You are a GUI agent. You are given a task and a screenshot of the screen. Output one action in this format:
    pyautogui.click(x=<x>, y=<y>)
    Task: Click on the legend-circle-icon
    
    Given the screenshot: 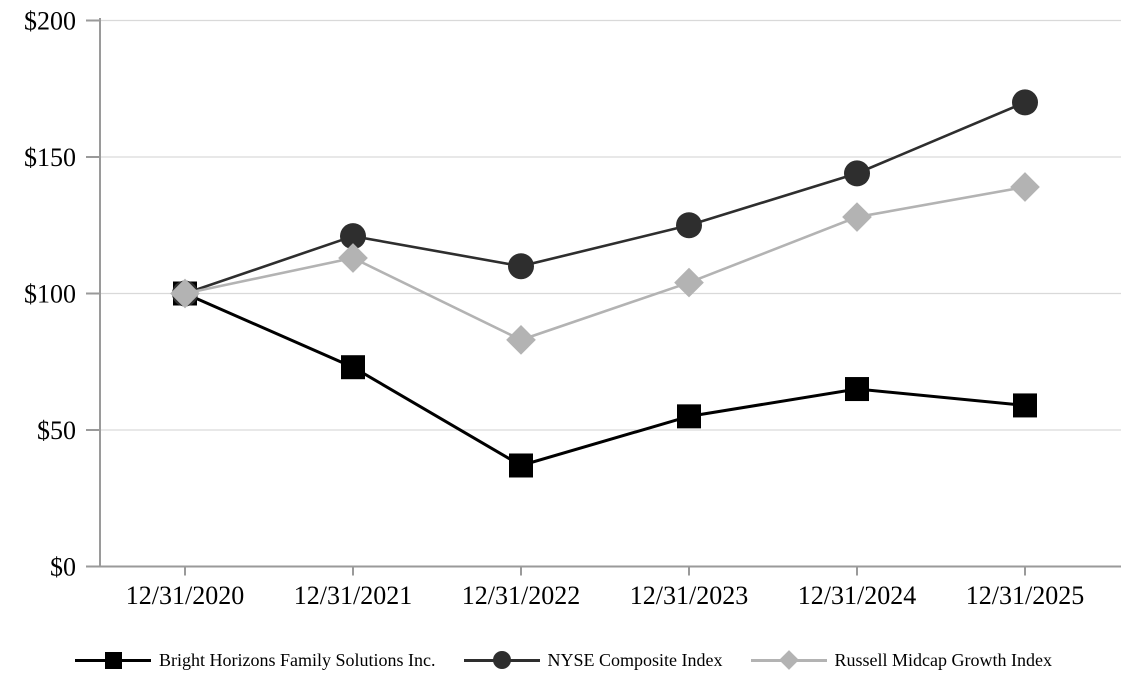 What is the action you would take?
    pyautogui.click(x=501, y=660)
    